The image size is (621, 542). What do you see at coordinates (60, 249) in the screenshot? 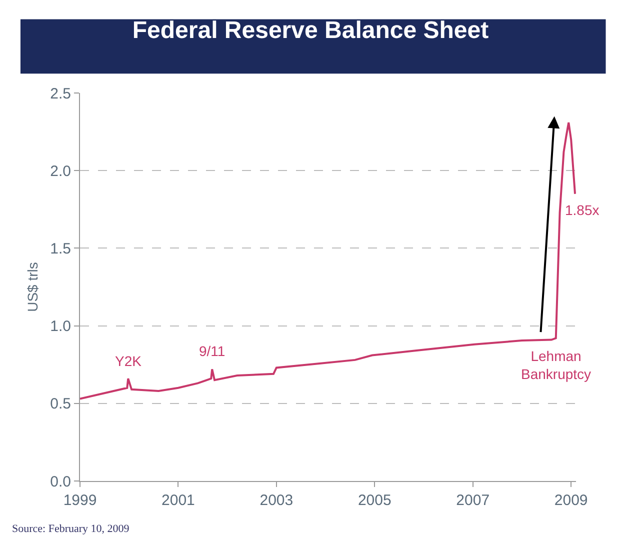
I see `y-tick-label: 1.5` at bounding box center [60, 249].